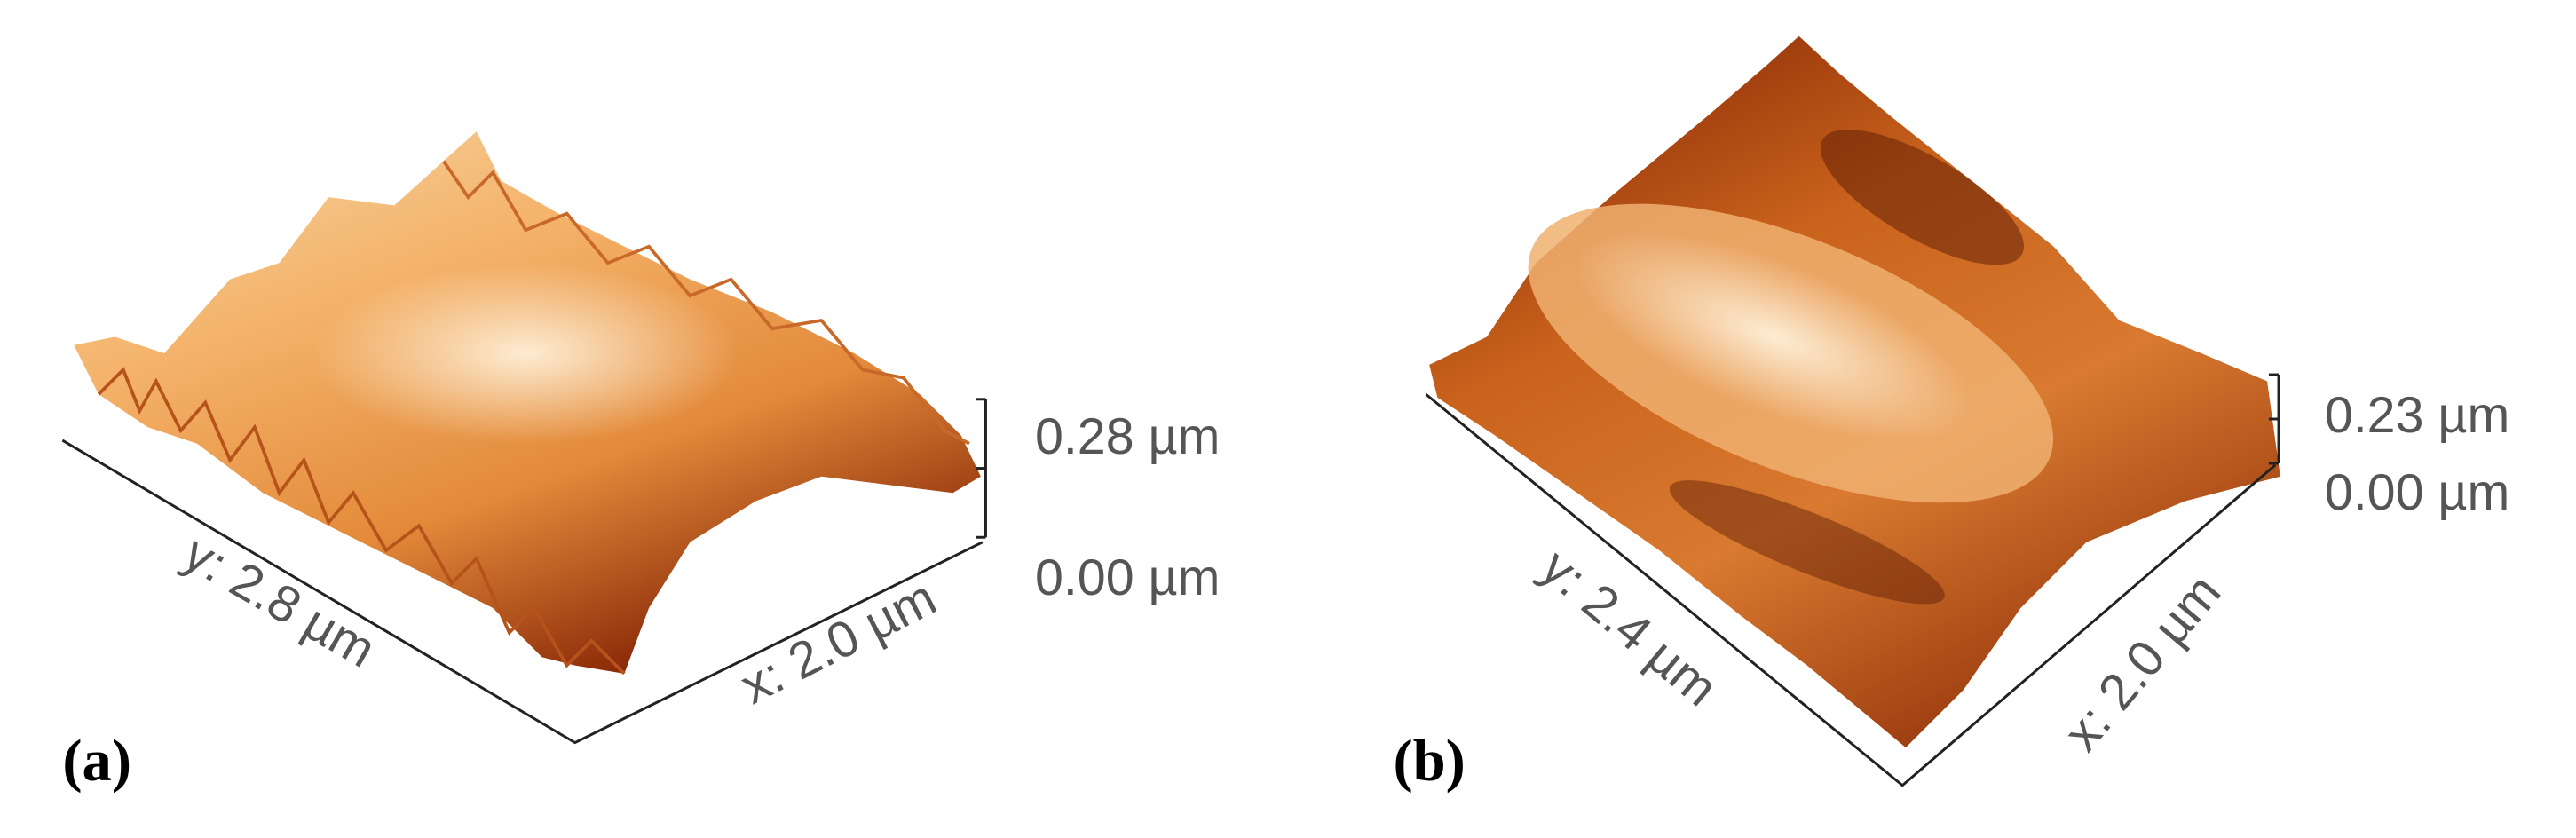  What do you see at coordinates (1429, 761) in the screenshot?
I see `panel-label: (b)` at bounding box center [1429, 761].